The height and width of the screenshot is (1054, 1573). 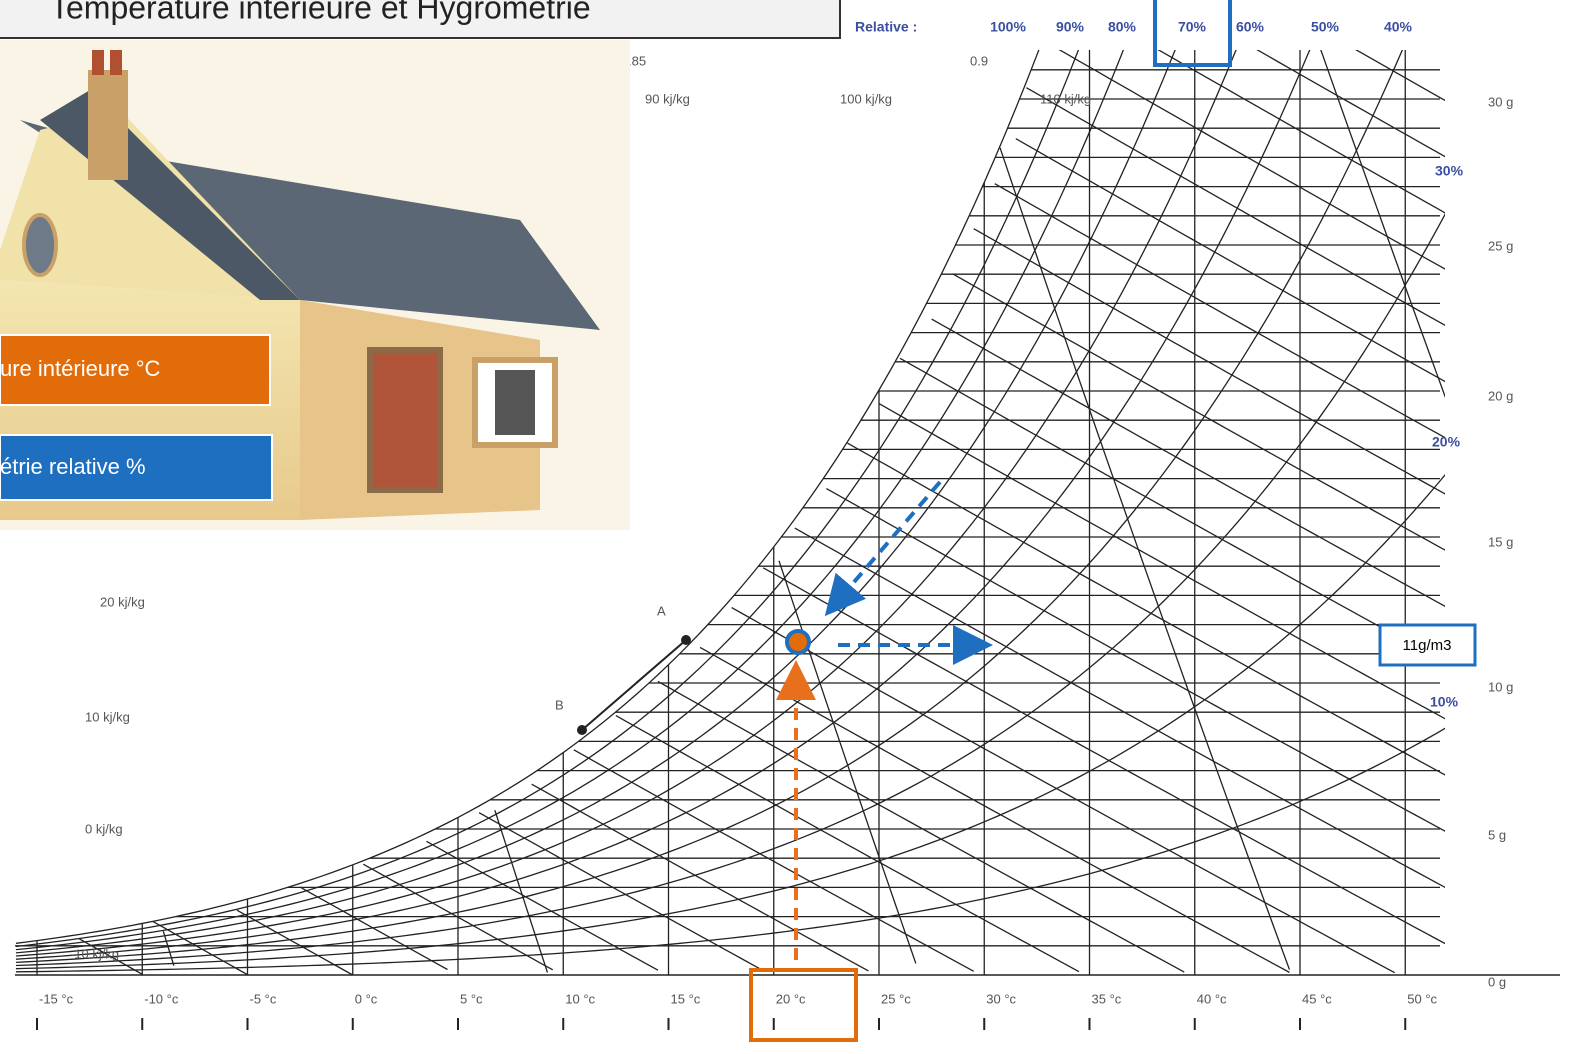 What do you see at coordinates (1427, 645) in the screenshot?
I see `annotation: 11g/m3` at bounding box center [1427, 645].